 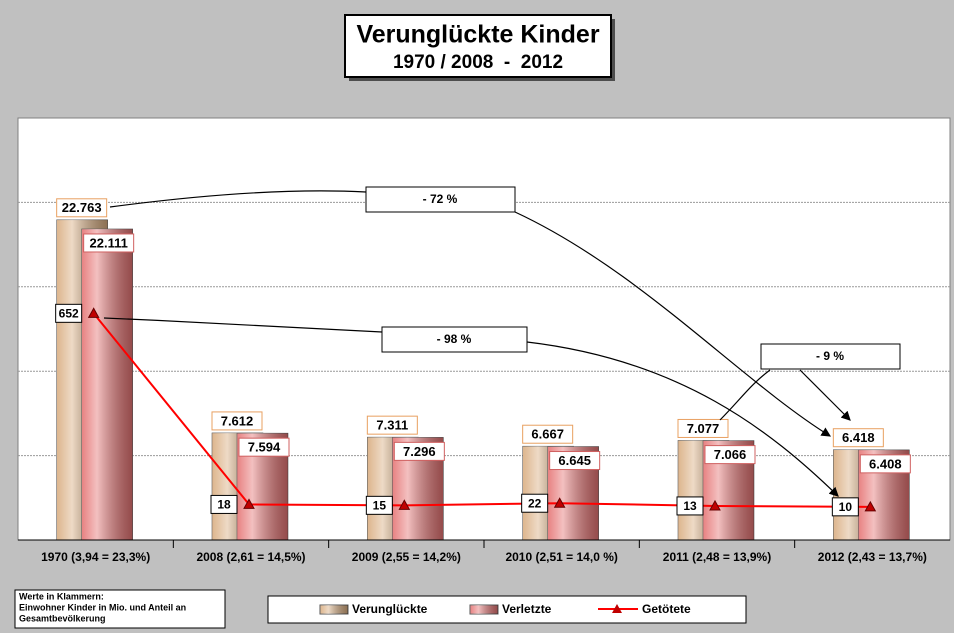 I want to click on data-label: 652, so click(x=69, y=313).